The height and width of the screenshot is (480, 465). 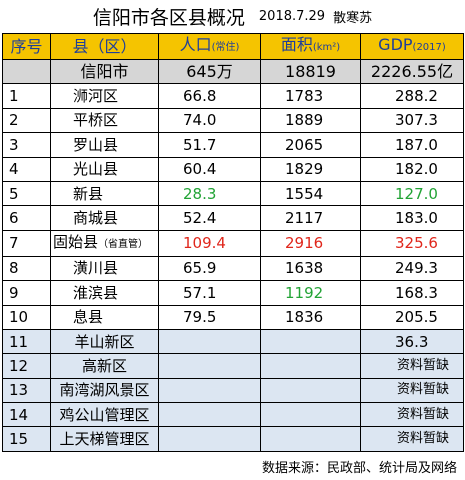 I want to click on district-row: 12 高新区 资料暂缺, so click(x=233, y=366).